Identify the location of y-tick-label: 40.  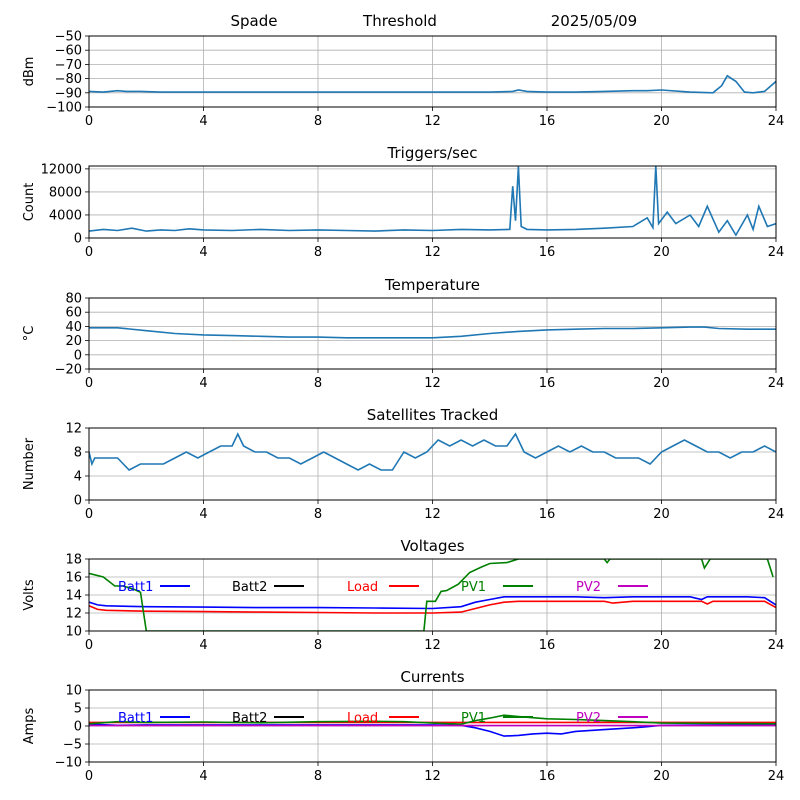
(73, 327).